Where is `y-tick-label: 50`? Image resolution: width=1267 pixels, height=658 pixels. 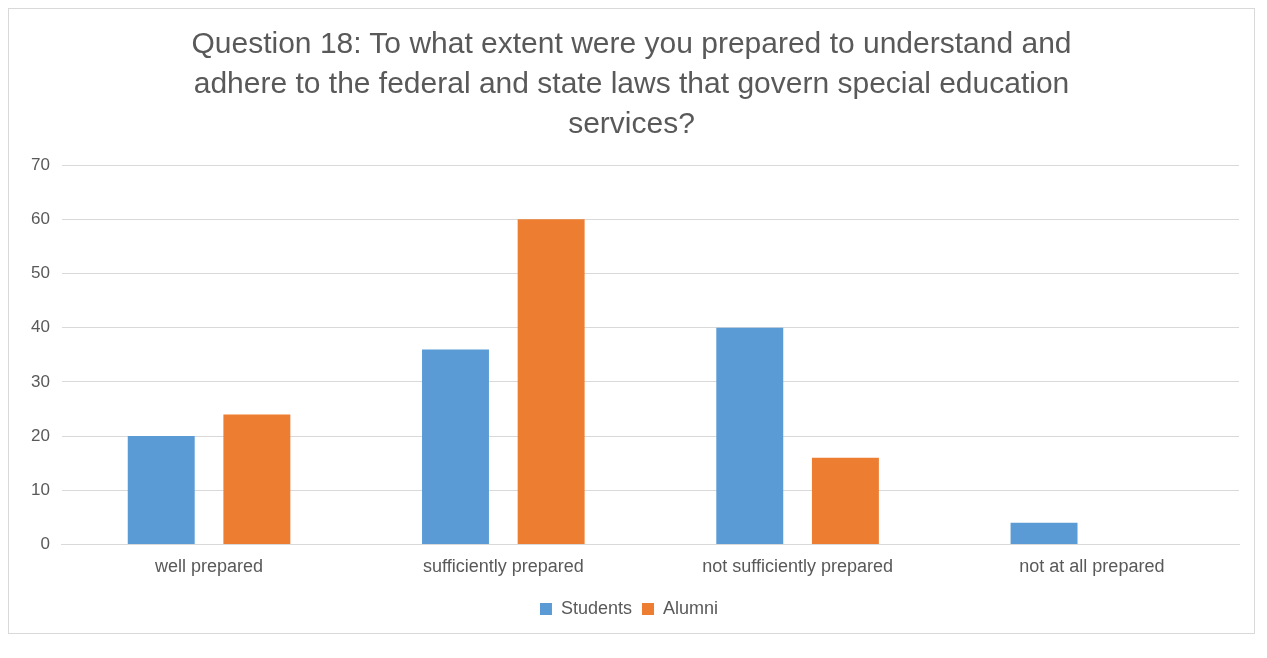
y-tick-label: 50 is located at coordinates (40, 273).